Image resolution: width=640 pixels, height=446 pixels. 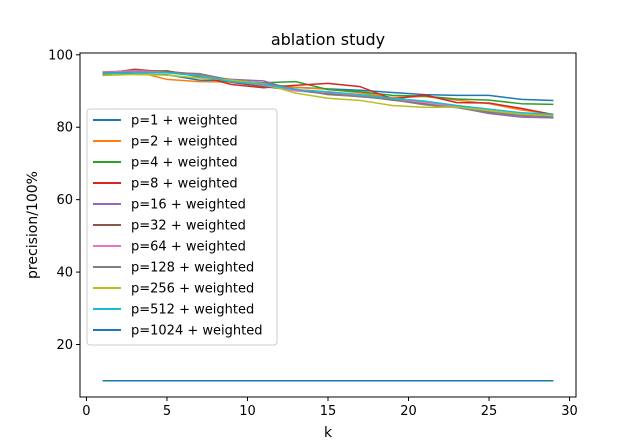 What do you see at coordinates (489, 411) in the screenshot?
I see `x-tick-label: 25` at bounding box center [489, 411].